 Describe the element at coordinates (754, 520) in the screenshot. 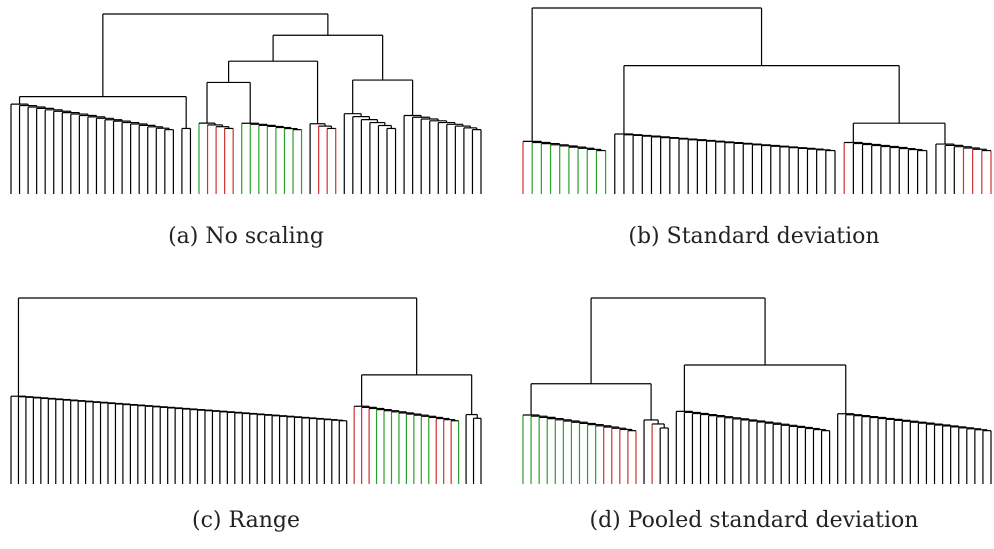

I see `caption-d: (d) Pooled standard deviation` at that location.